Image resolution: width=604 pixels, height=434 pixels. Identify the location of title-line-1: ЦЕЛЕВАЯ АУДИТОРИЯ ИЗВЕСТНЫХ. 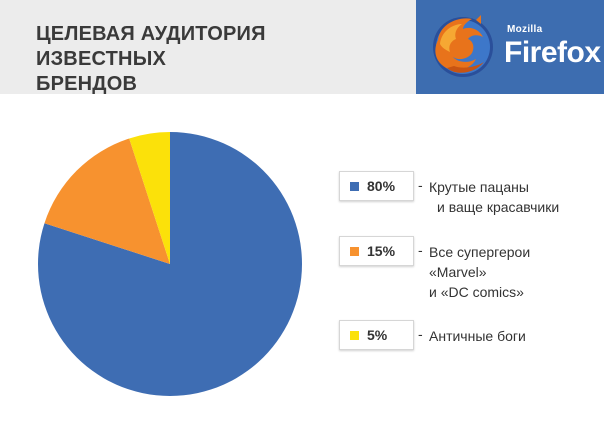
(151, 46).